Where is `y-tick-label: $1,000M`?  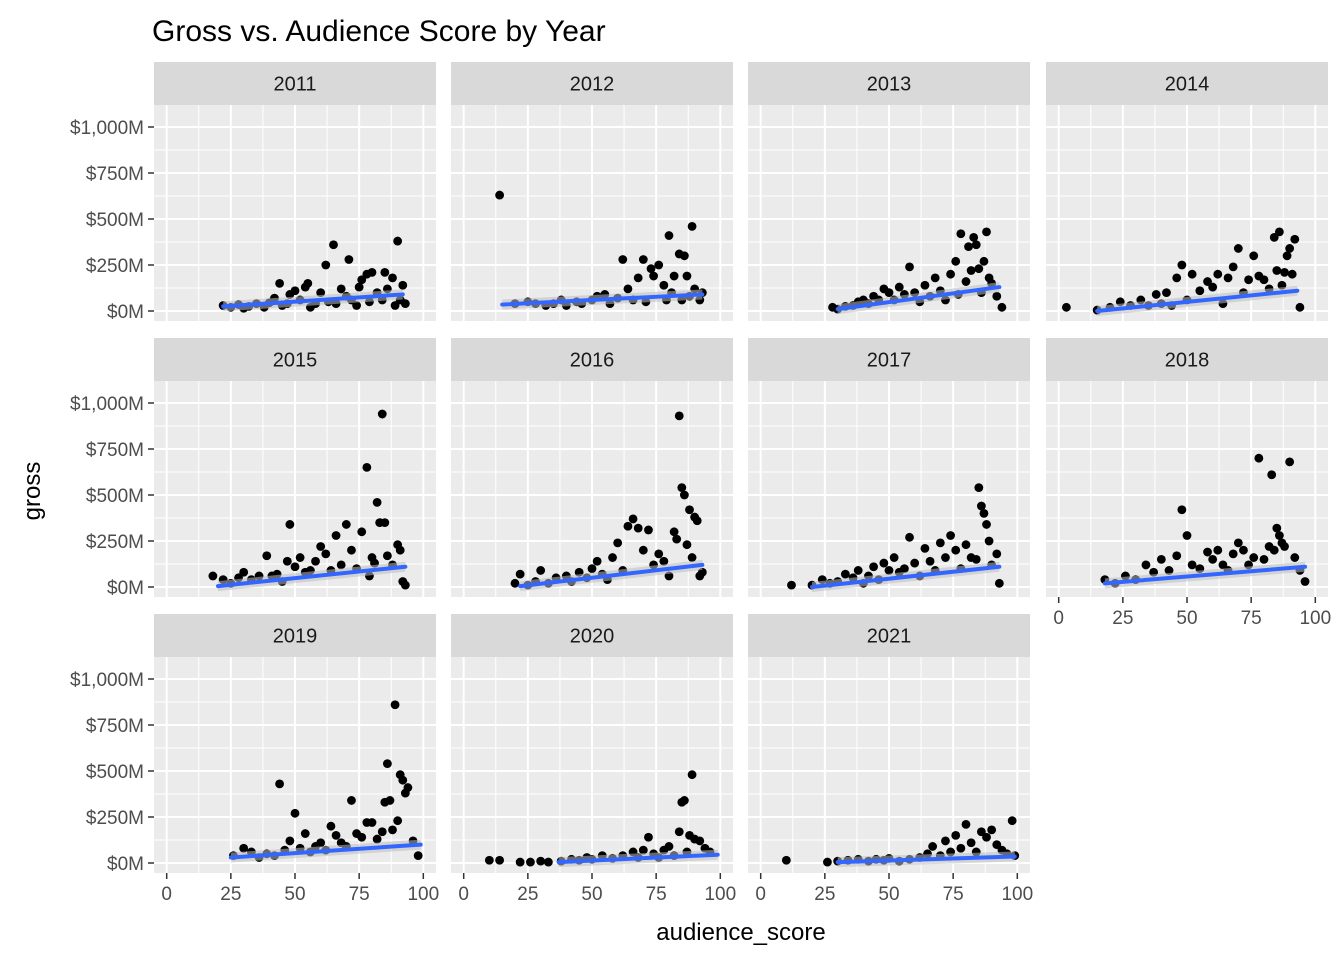 y-tick-label: $1,000M is located at coordinates (107, 680).